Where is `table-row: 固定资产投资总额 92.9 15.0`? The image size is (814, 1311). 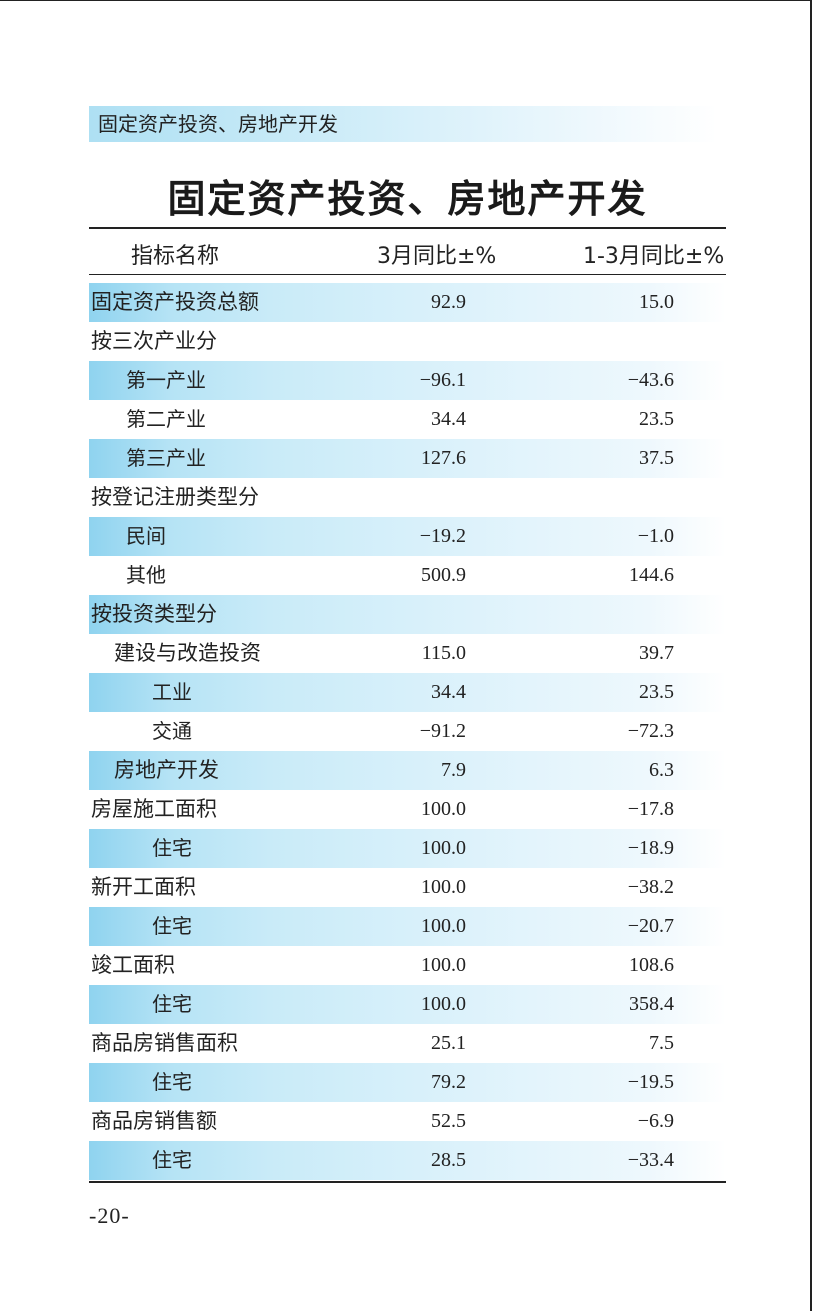
table-row: 固定资产投资总额 92.9 15.0 is located at coordinates (407, 302).